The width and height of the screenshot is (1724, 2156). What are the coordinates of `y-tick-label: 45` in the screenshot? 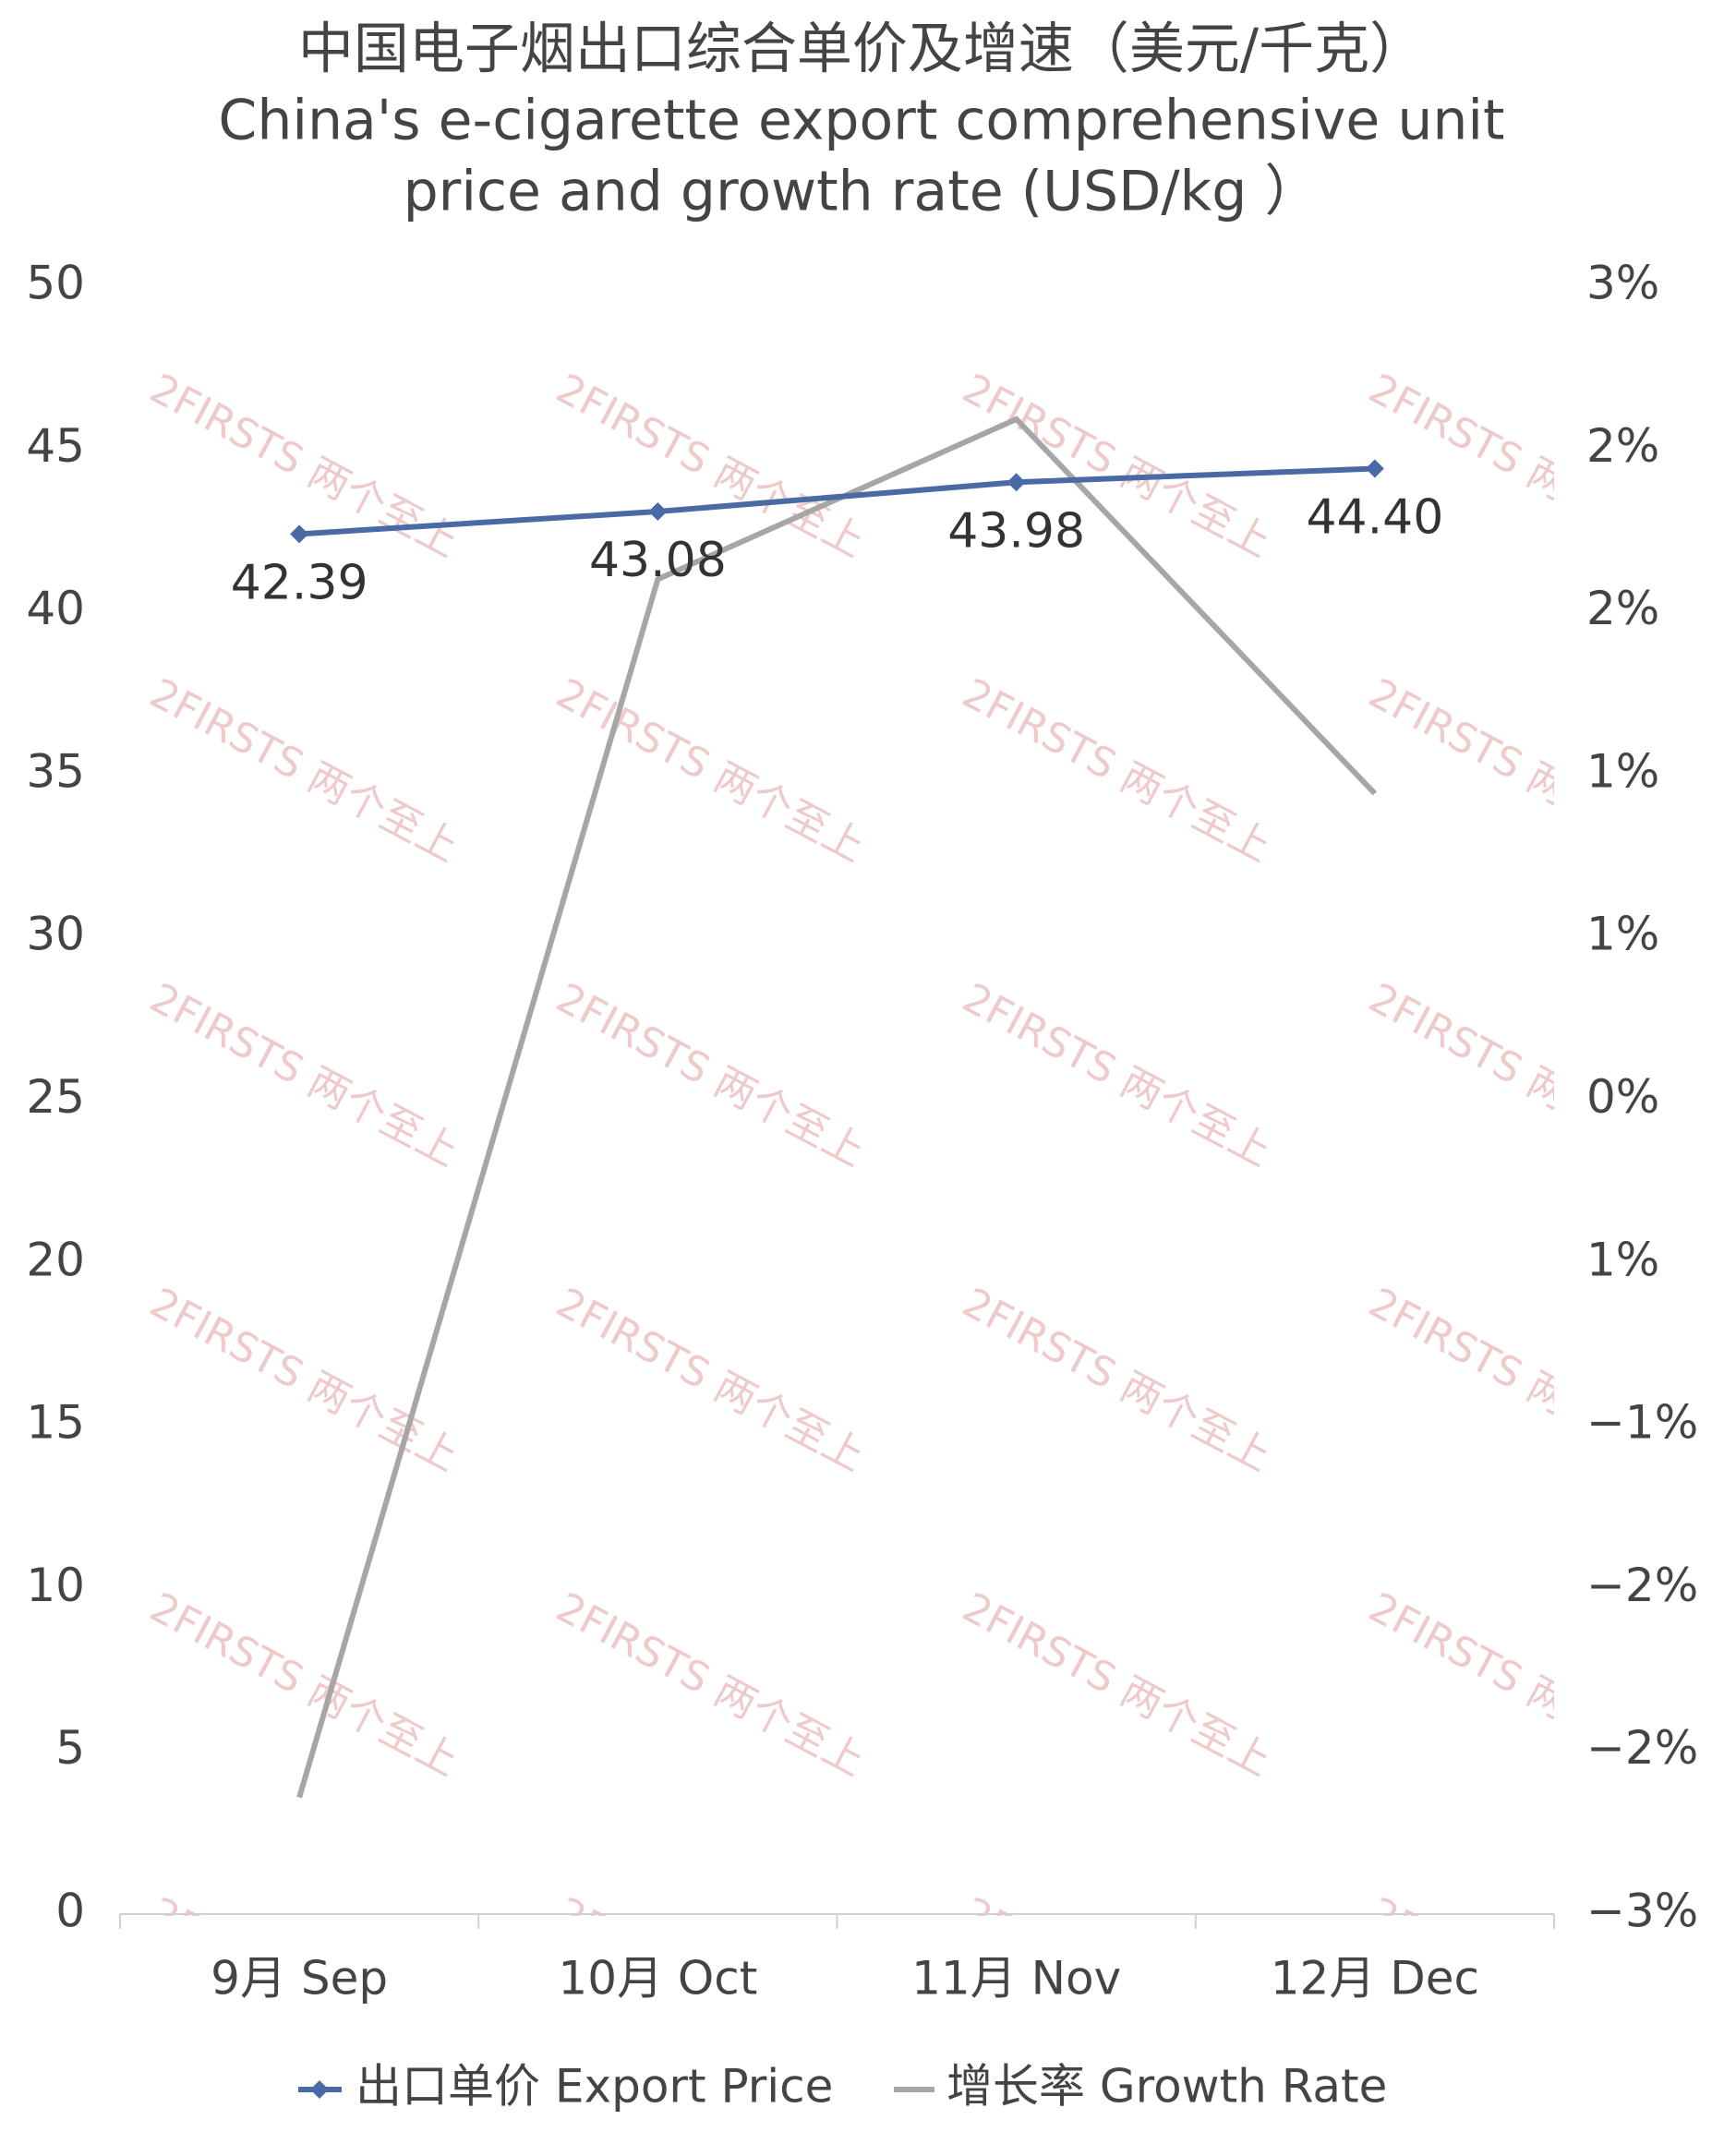 It's located at (55, 446).